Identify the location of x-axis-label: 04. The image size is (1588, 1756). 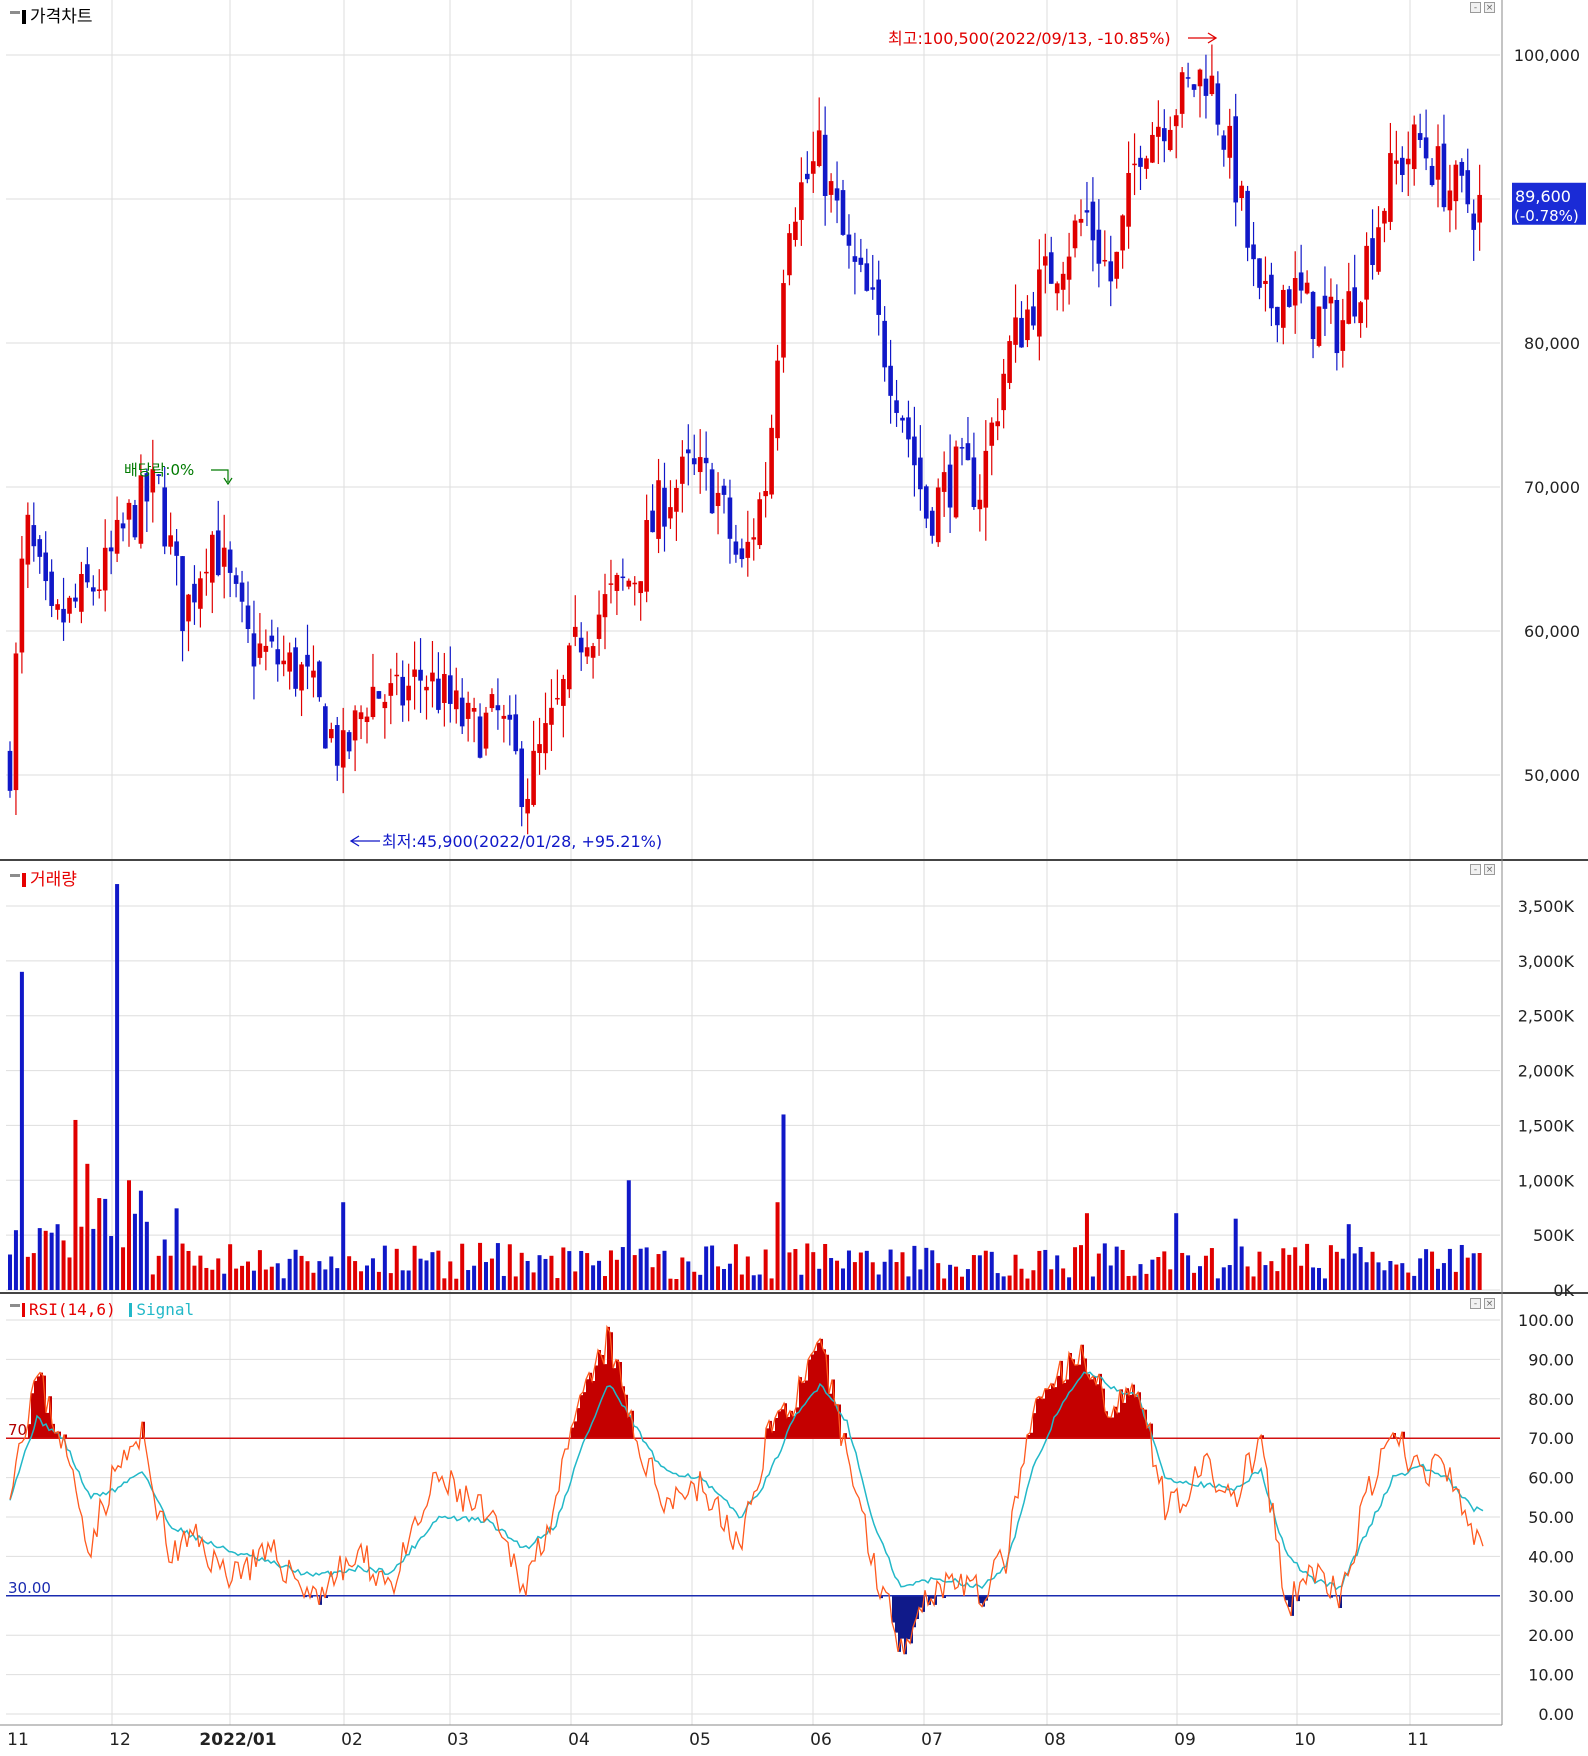
(579, 1740).